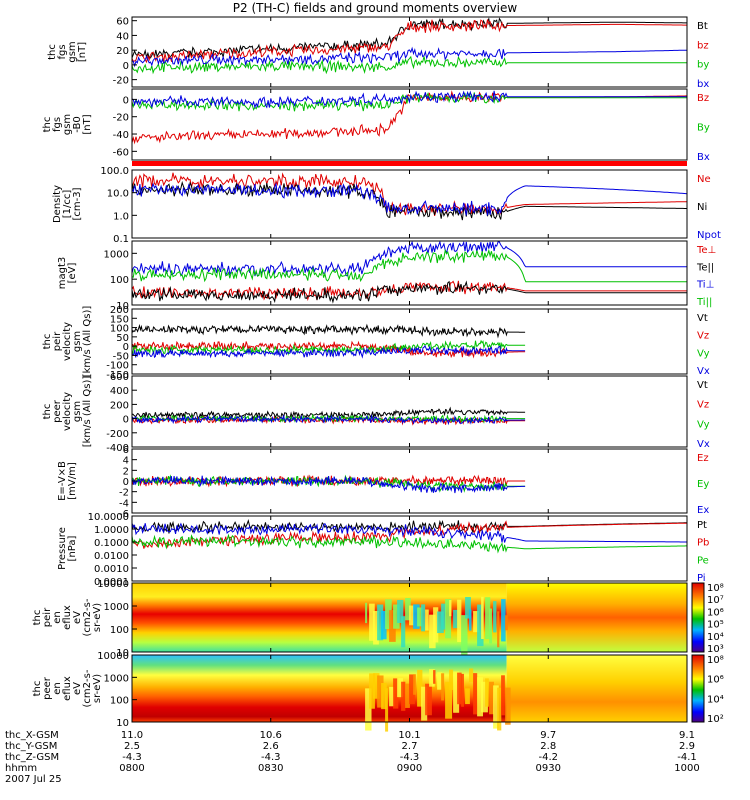  Describe the element at coordinates (409, 200) in the screenshot. I see `series-density-Ni` at that location.